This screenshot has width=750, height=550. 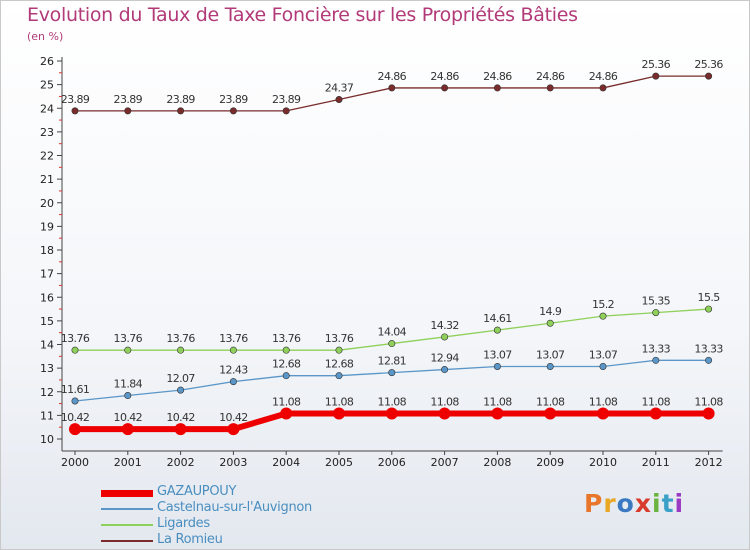 What do you see at coordinates (339, 462) in the screenshot?
I see `x-tick-label: 2005` at bounding box center [339, 462].